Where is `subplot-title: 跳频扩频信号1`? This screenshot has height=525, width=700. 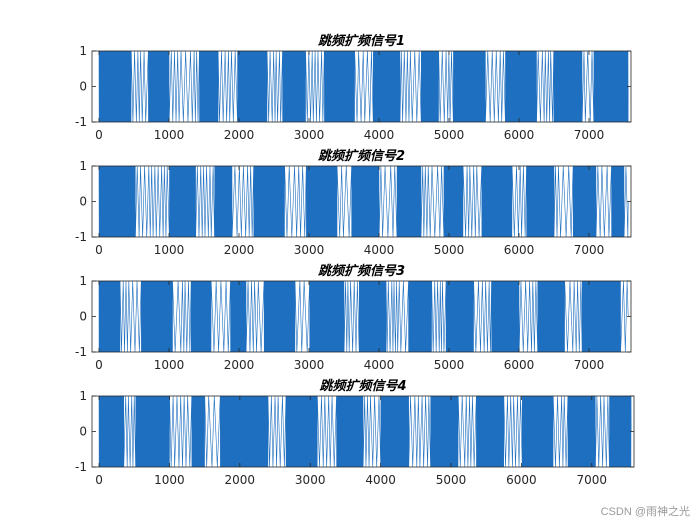 subplot-title: 跳频扩频信号1 is located at coordinates (361, 41).